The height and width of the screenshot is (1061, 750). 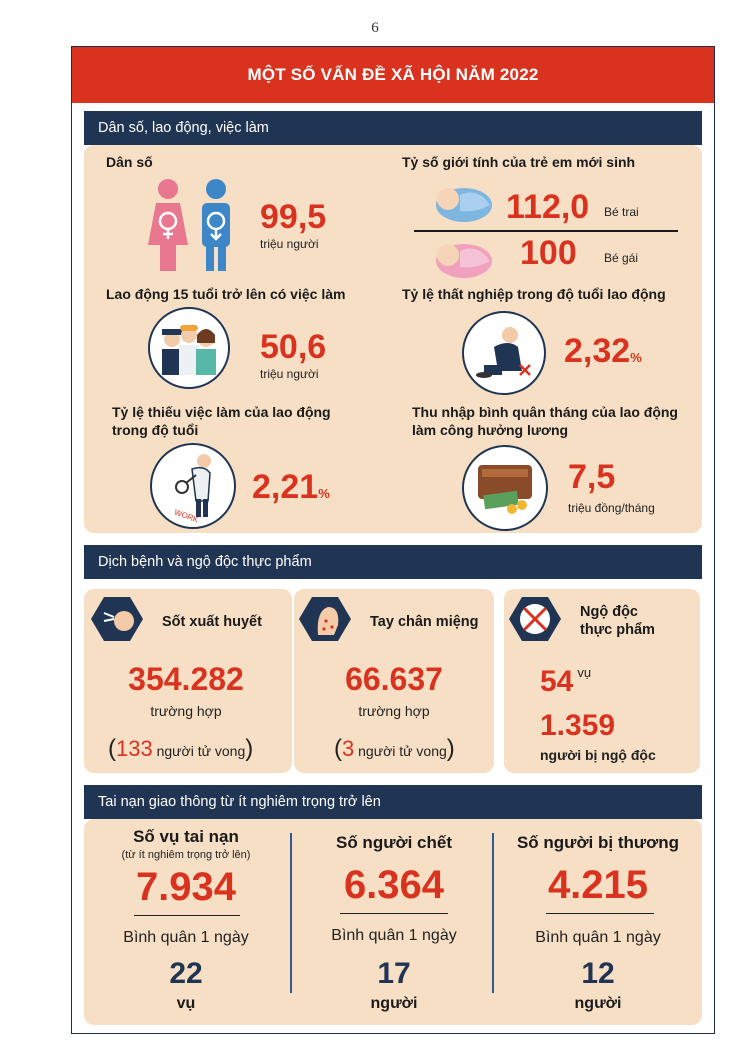 I want to click on underemployment-label-line1: Tỷ lệ thiếu việc làm của lao động, so click(x=221, y=412).